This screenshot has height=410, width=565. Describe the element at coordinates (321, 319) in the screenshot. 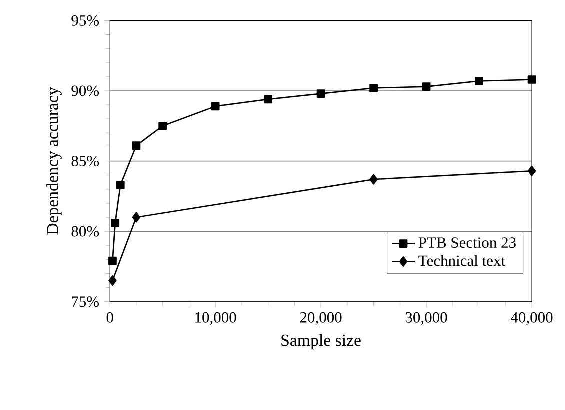

I see `x-tick-label: 20,000` at that location.